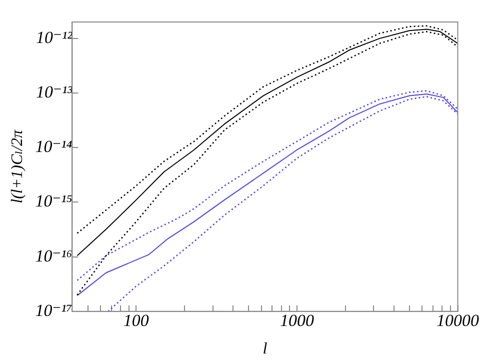 This screenshot has width=485, height=363. Describe the element at coordinates (297, 320) in the screenshot. I see `x-tick-label: 1000` at that location.